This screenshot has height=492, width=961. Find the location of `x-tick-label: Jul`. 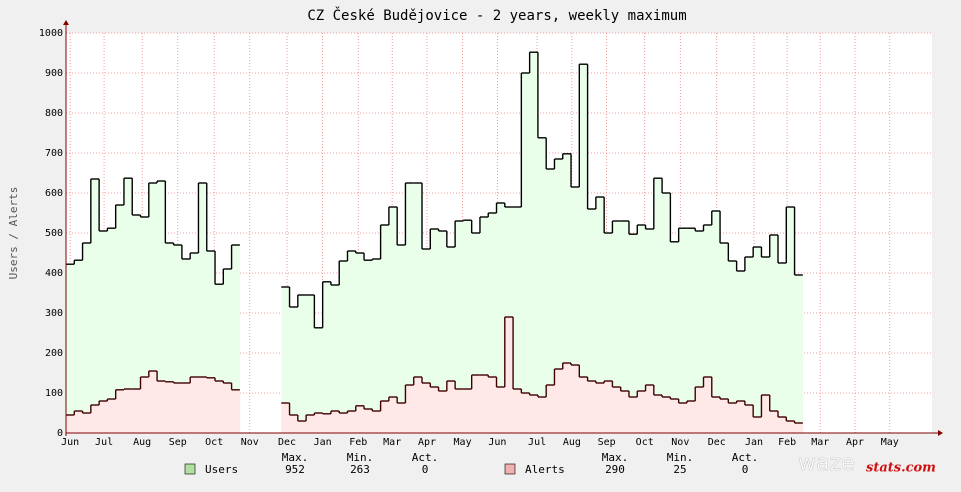

x-tick-label: Jul is located at coordinates (537, 442).